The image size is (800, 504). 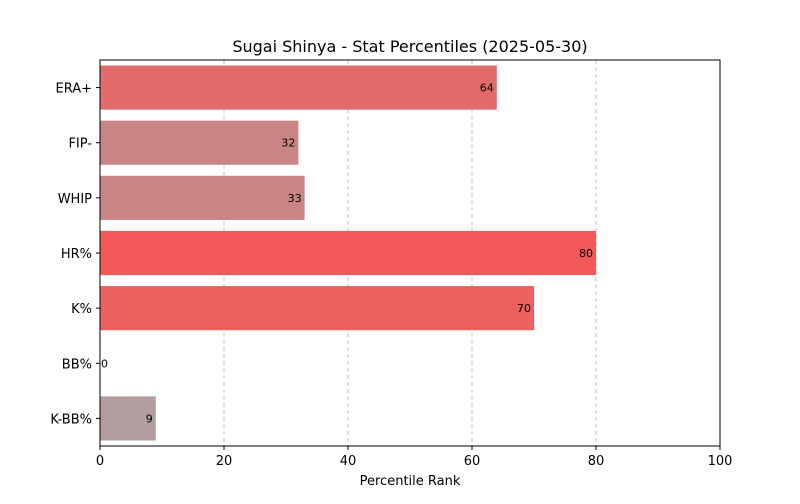 I want to click on bar-value-label: 70, so click(x=524, y=308).